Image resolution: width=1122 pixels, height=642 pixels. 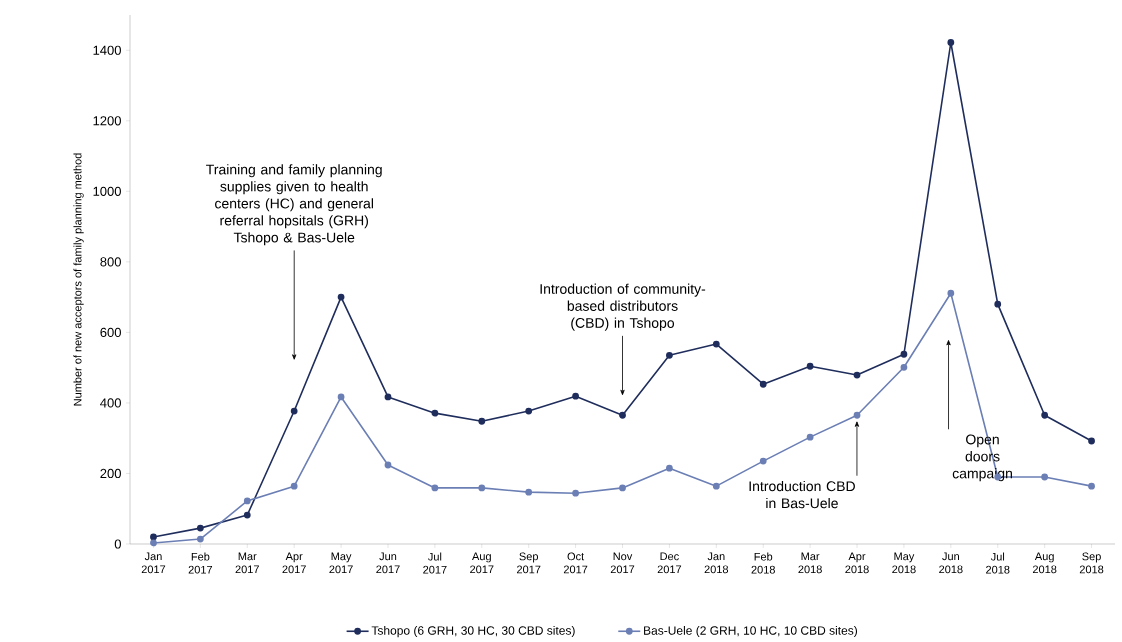 What do you see at coordinates (107, 121) in the screenshot?
I see `y-tick-label: 1200` at bounding box center [107, 121].